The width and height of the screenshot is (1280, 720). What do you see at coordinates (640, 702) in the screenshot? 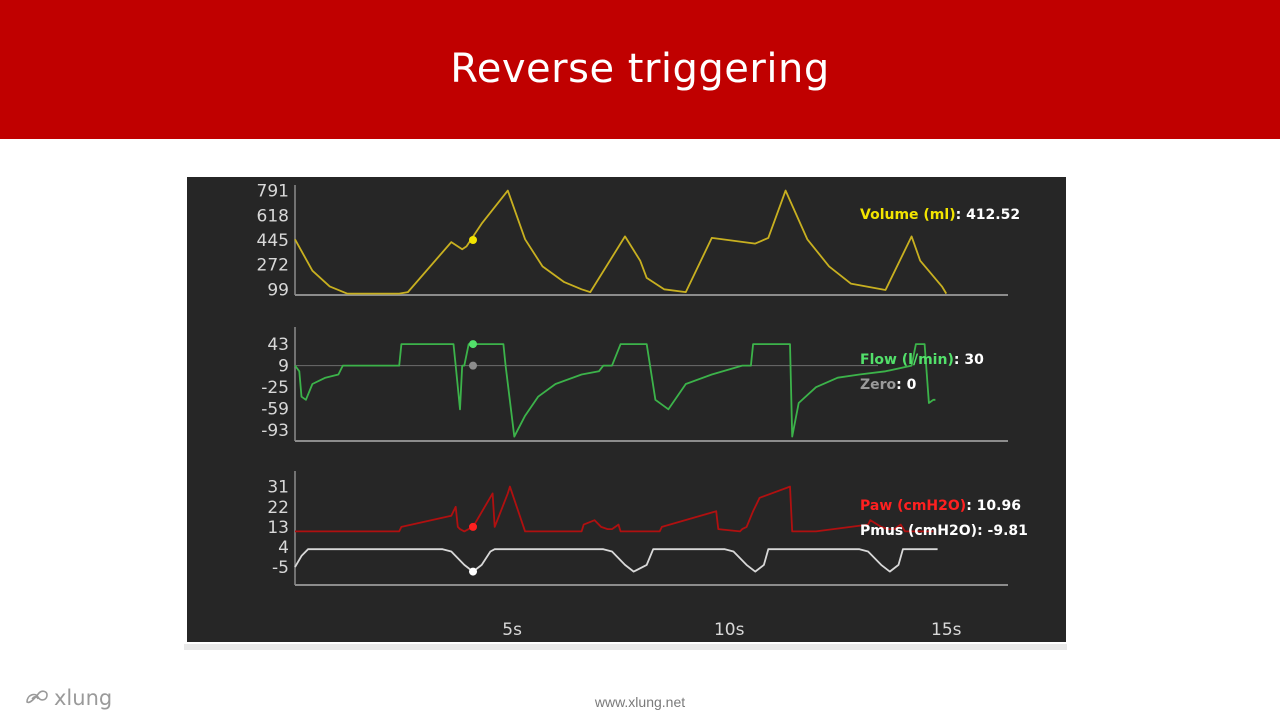
I see `footer-url: www.xlung.net` at bounding box center [640, 702].